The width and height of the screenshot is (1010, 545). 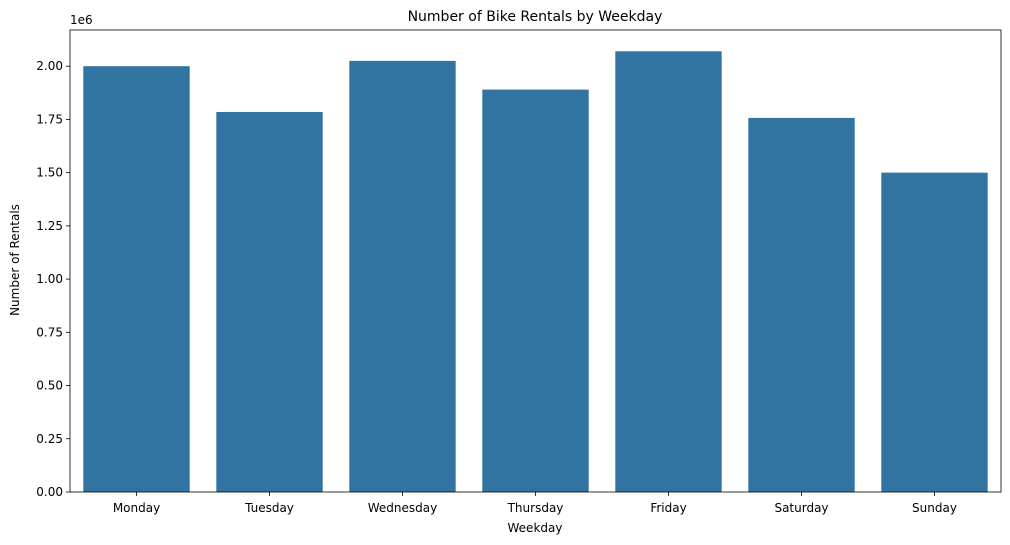 What do you see at coordinates (801, 508) in the screenshot?
I see `x-tick-label-saturday: Saturday` at bounding box center [801, 508].